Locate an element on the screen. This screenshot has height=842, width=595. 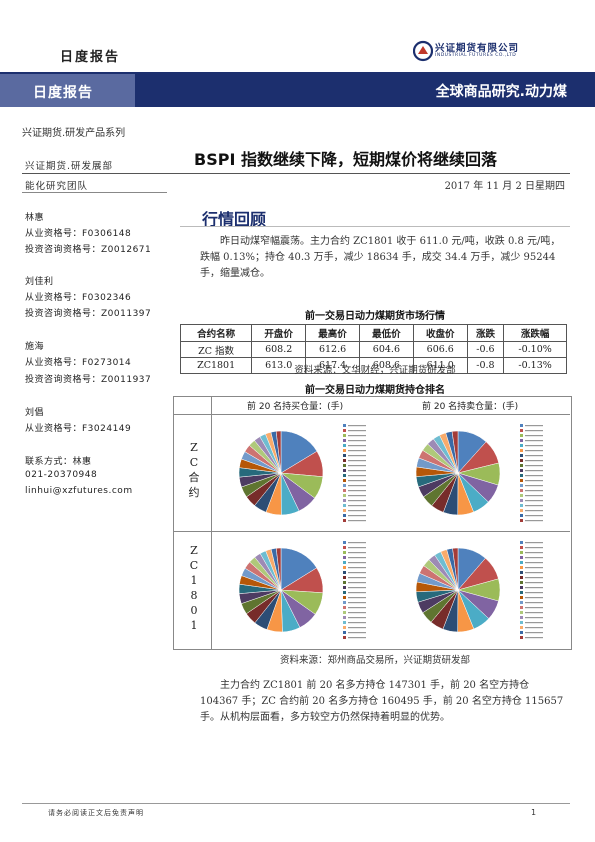
label-char: 0 is located at coordinates (194, 610).